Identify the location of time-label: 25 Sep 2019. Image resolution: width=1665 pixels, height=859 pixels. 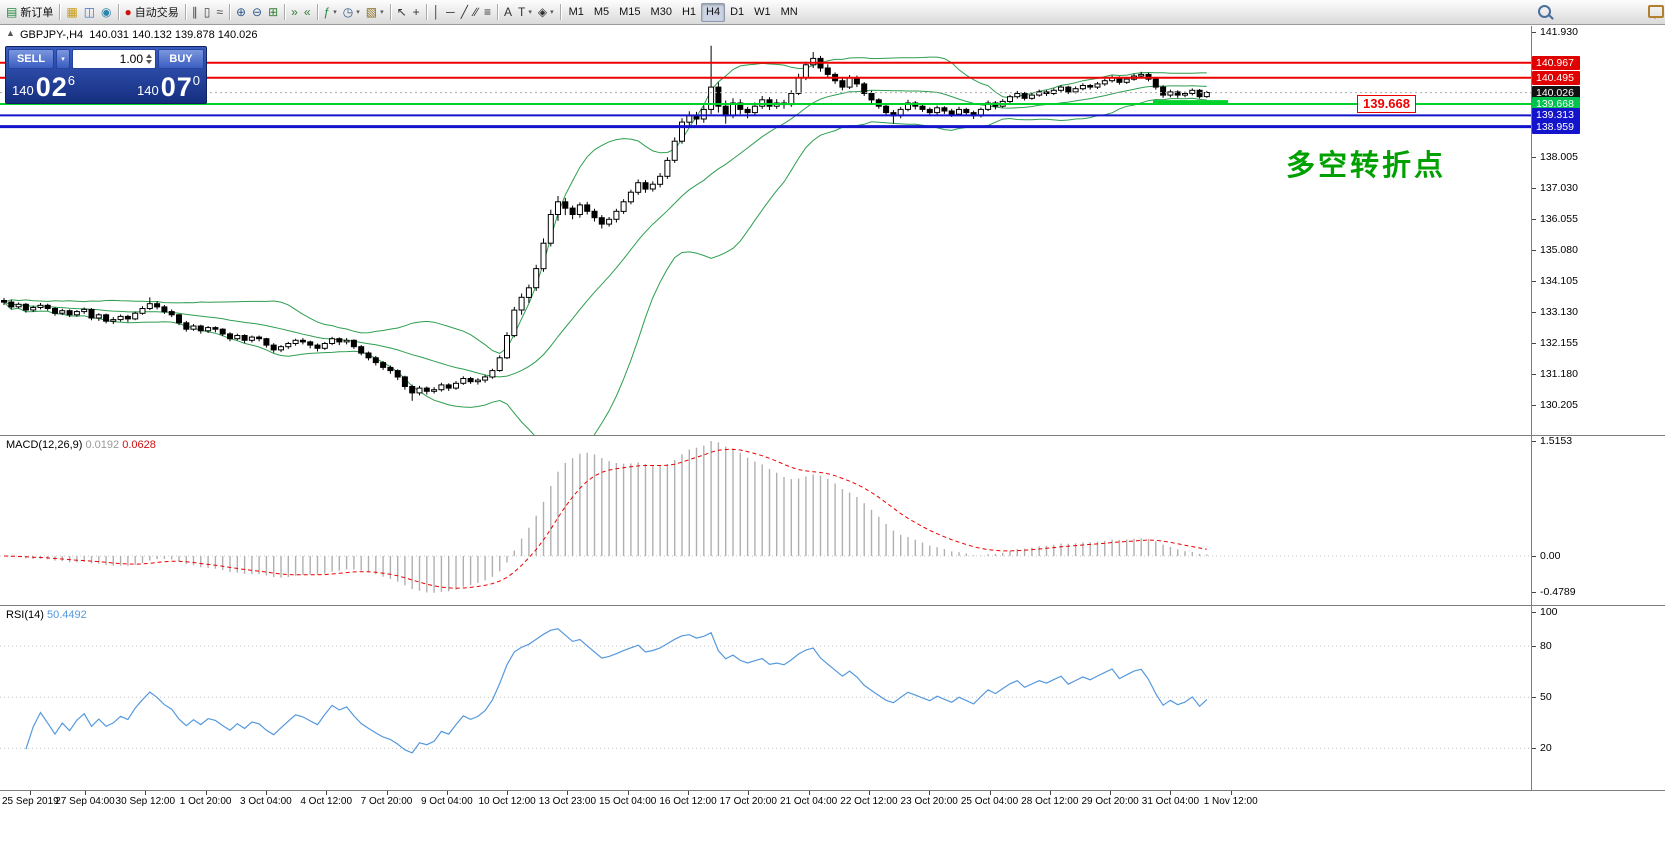
(30, 801).